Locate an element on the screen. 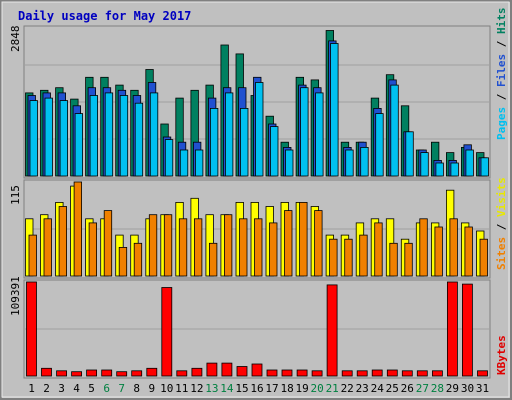 This screenshot has width=512, height=400. hits-side-label: Pages / Files / Hits is located at coordinates (501, 74).